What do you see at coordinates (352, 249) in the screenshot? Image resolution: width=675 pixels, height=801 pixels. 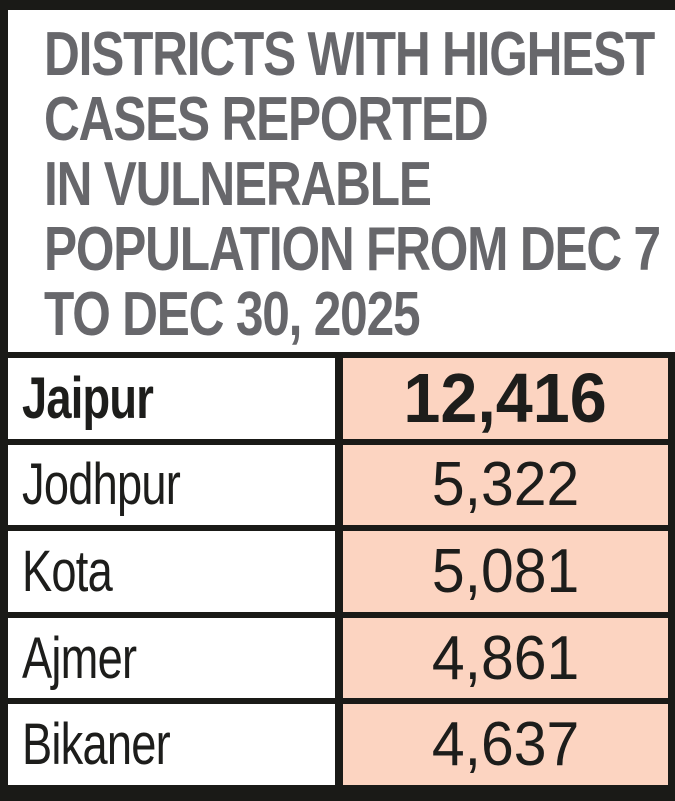 I see `title-line-4: POPULATION FROM DEC 7` at bounding box center [352, 249].